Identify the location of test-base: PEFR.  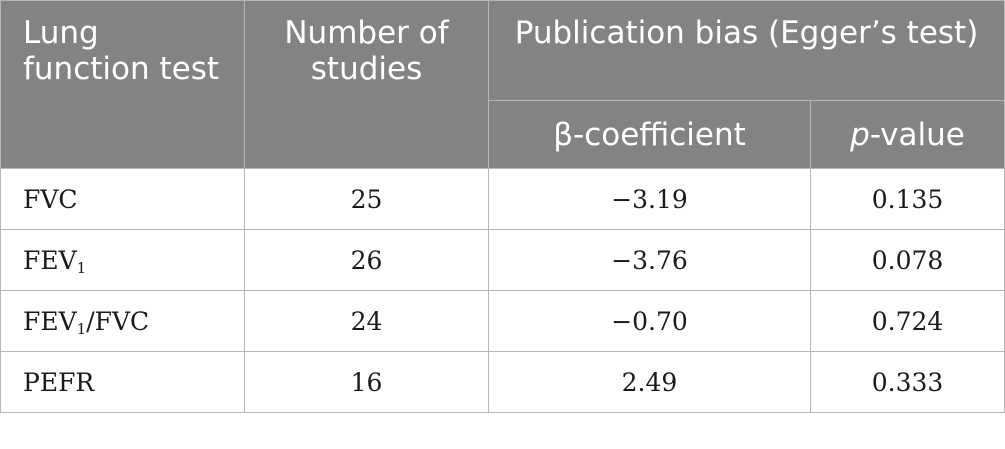
(59, 382).